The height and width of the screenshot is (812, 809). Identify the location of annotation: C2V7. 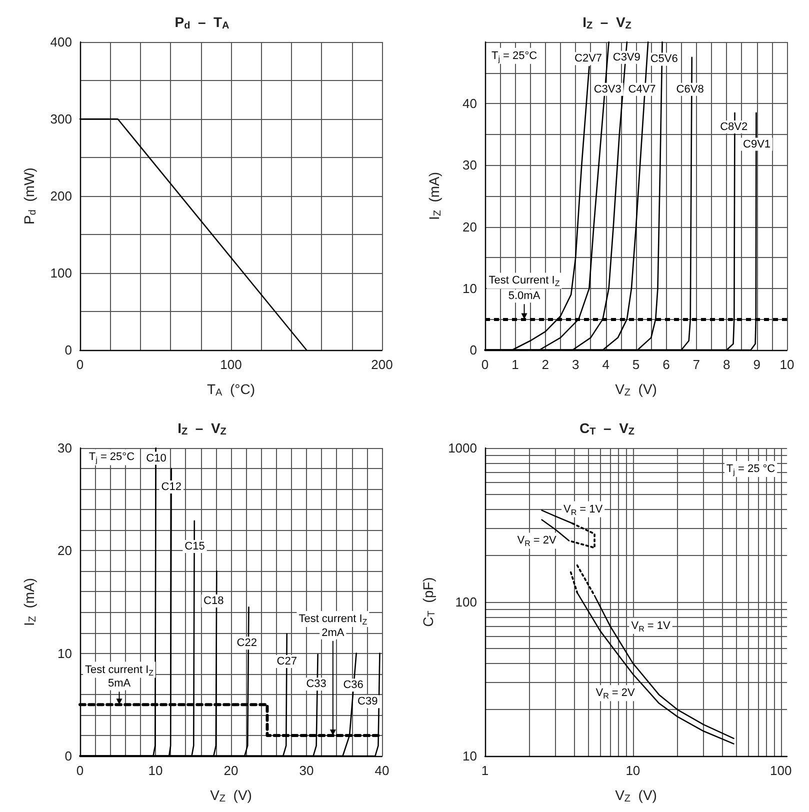
(588, 58).